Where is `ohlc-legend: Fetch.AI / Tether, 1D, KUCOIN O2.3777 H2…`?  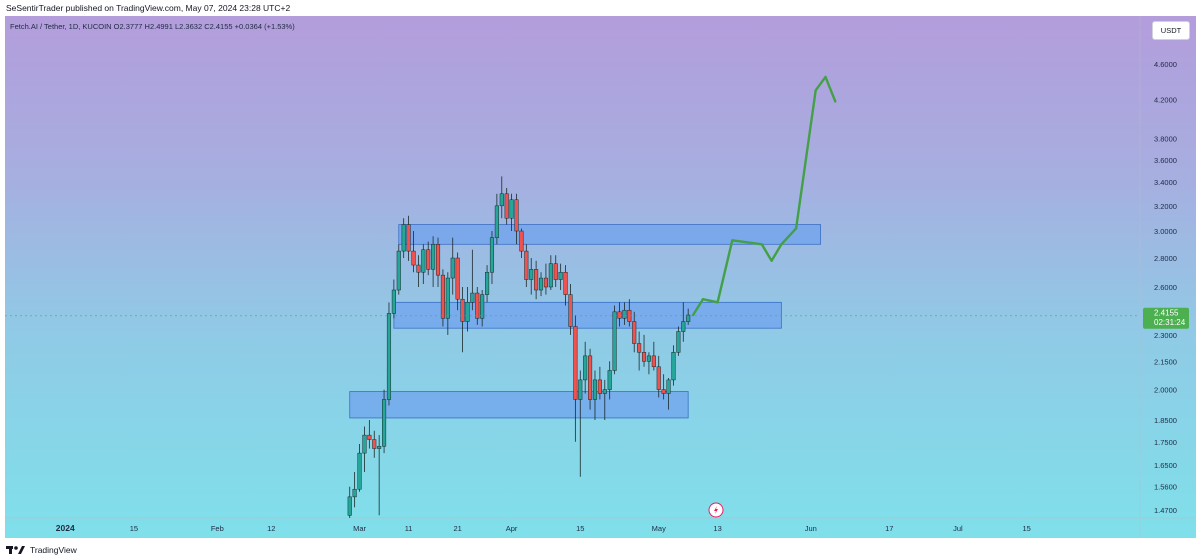 ohlc-legend: Fetch.AI / Tether, 1D, KUCOIN O2.3777 H2… is located at coordinates (152, 26).